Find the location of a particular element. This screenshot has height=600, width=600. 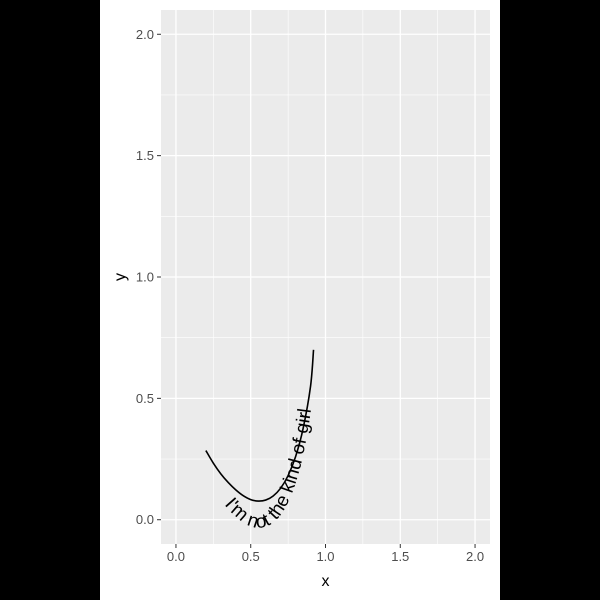

y-tick-label: 0.0 is located at coordinates (145, 519).